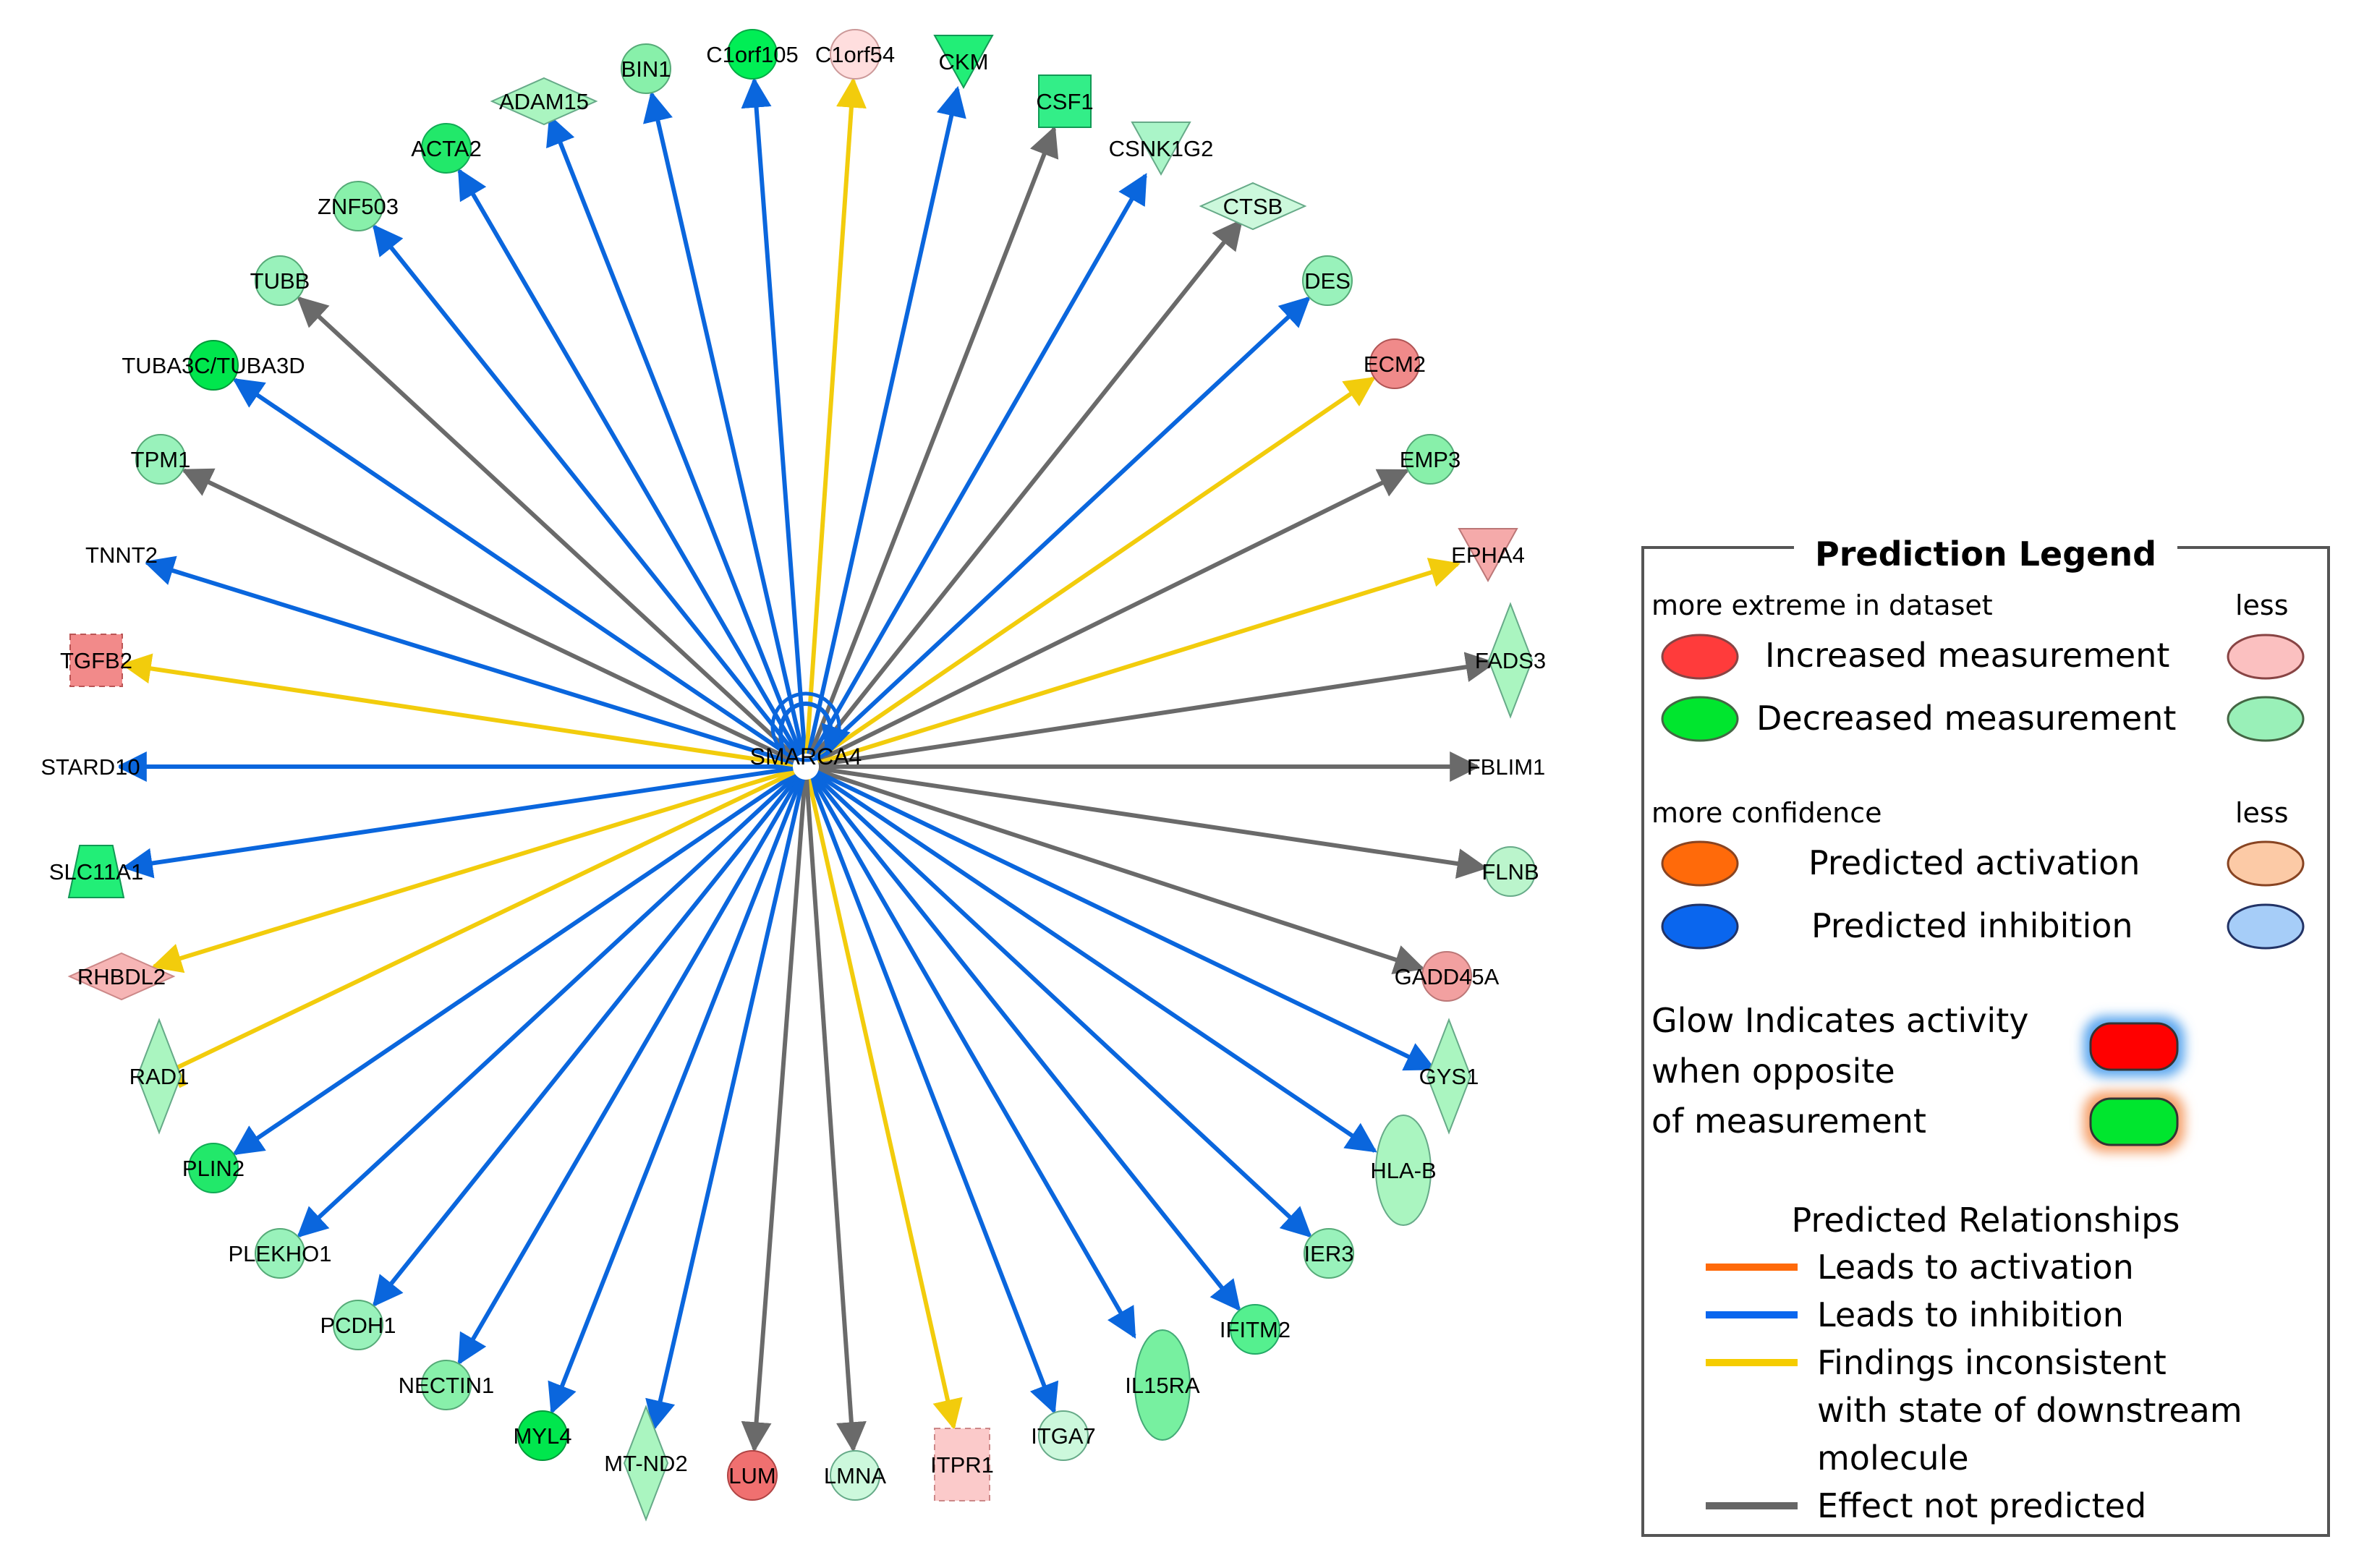  What do you see at coordinates (646, 1463) in the screenshot?
I see `node-mt-nd2: MT-ND2` at bounding box center [646, 1463].